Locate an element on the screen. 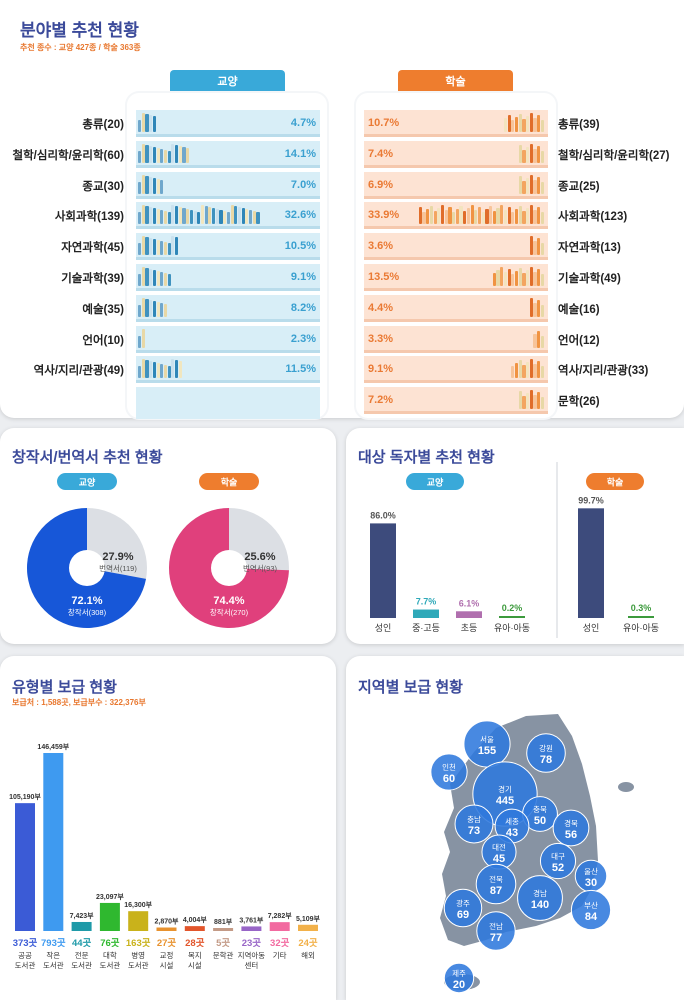 The height and width of the screenshot is (1000, 684). academic-row-pct: 3.6% is located at coordinates (381, 246).